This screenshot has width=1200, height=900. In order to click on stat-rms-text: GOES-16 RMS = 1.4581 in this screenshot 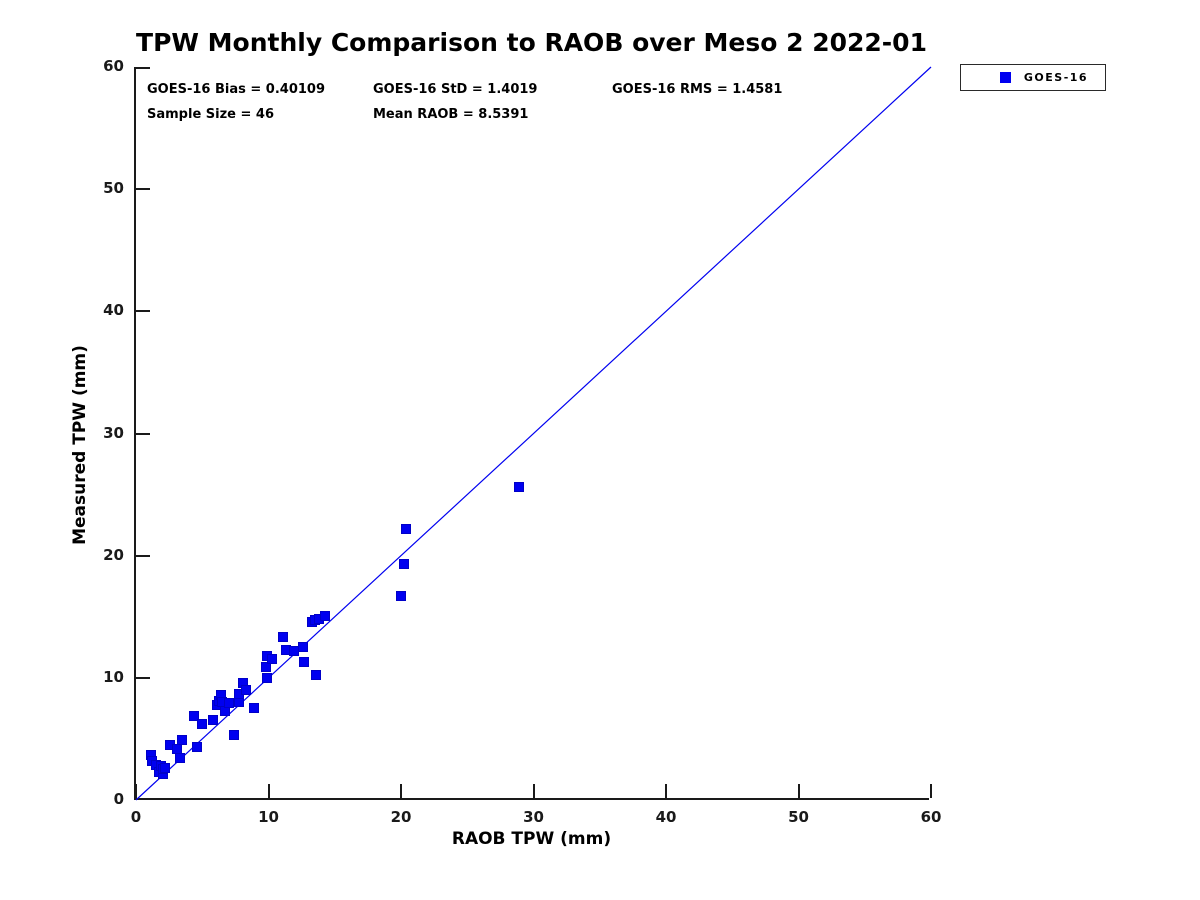, I will do `click(697, 89)`.